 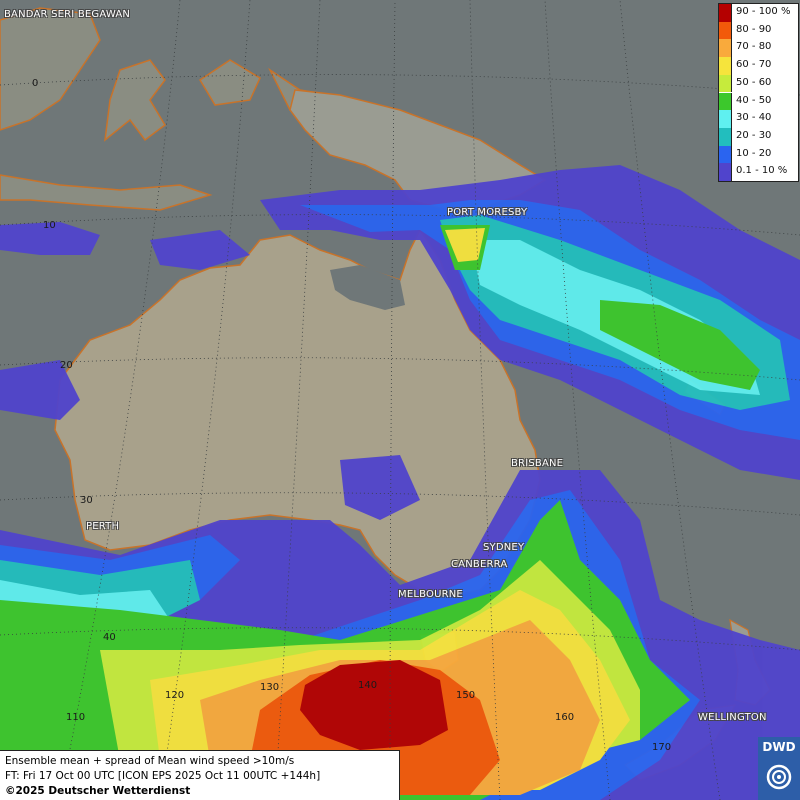 I want to click on legend-row: 40 - 50, so click(x=758, y=101).